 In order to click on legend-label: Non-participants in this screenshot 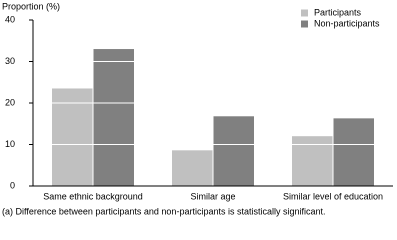, I will do `click(347, 23)`.